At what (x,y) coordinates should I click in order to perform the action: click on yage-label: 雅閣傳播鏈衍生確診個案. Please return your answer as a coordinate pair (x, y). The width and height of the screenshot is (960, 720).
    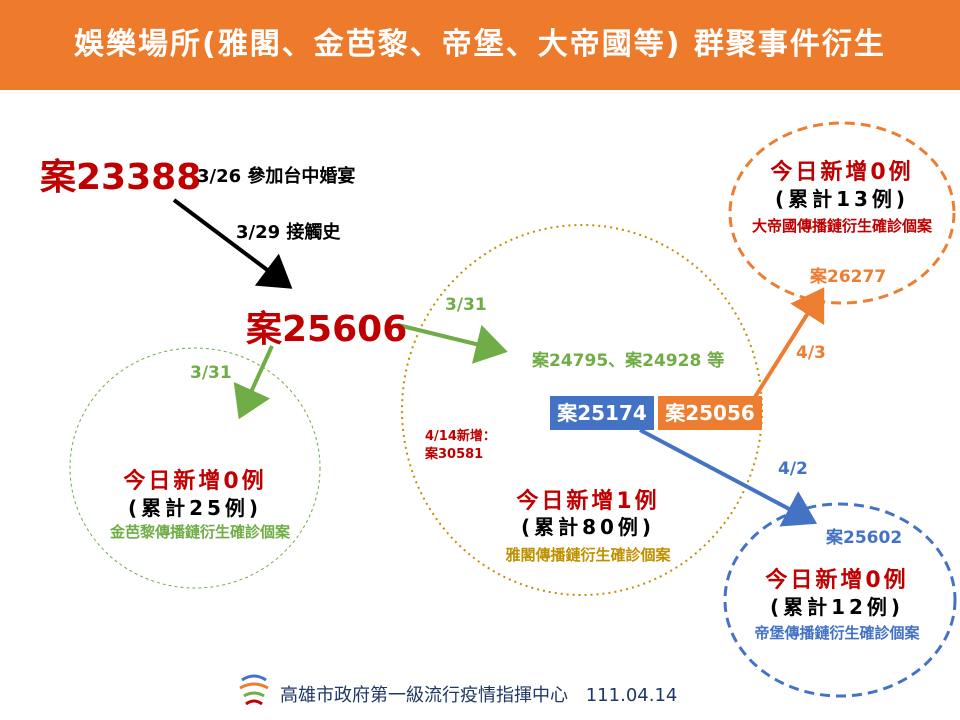
    Looking at the image, I should click on (588, 555).